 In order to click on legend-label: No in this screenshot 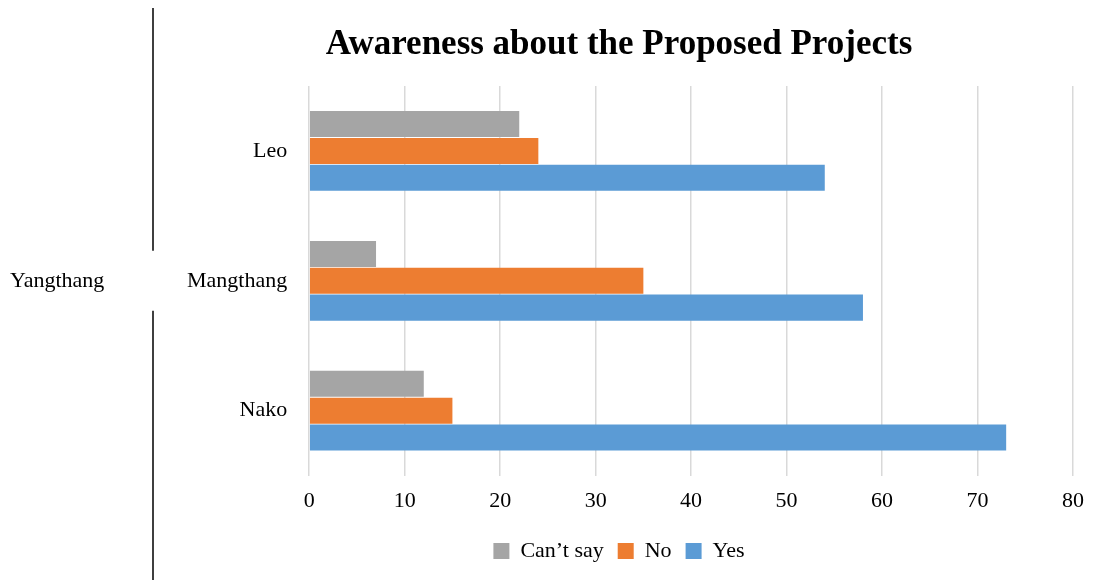, I will do `click(658, 549)`.